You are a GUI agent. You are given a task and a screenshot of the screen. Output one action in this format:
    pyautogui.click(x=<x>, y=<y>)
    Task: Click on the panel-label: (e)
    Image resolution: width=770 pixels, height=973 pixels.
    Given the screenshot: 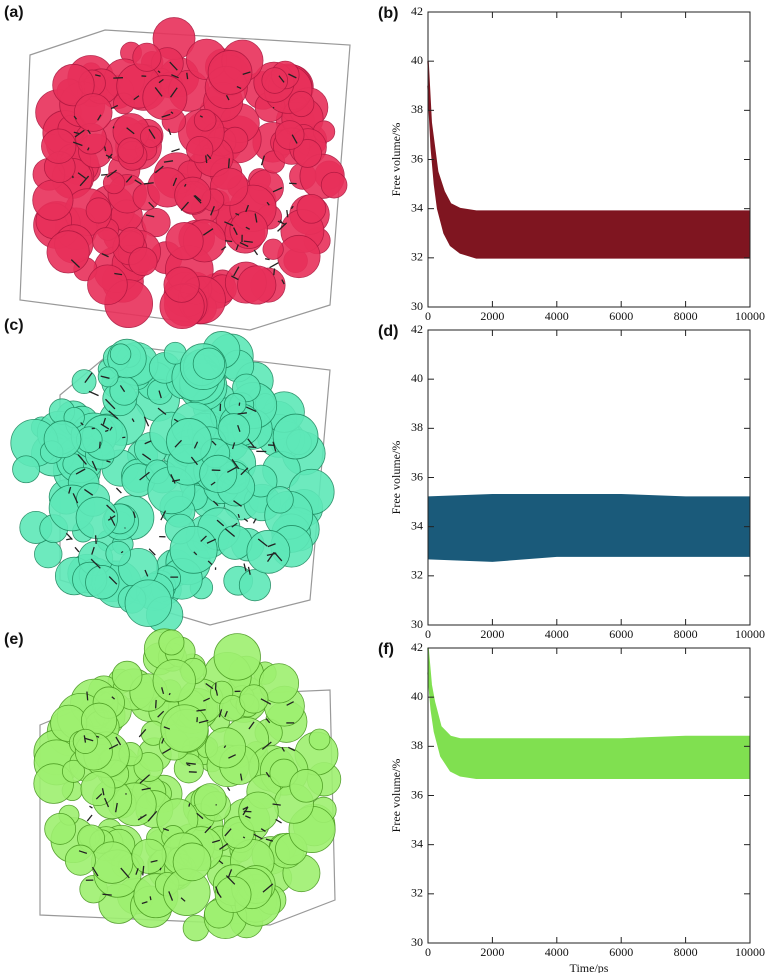 What is the action you would take?
    pyautogui.click(x=14, y=639)
    